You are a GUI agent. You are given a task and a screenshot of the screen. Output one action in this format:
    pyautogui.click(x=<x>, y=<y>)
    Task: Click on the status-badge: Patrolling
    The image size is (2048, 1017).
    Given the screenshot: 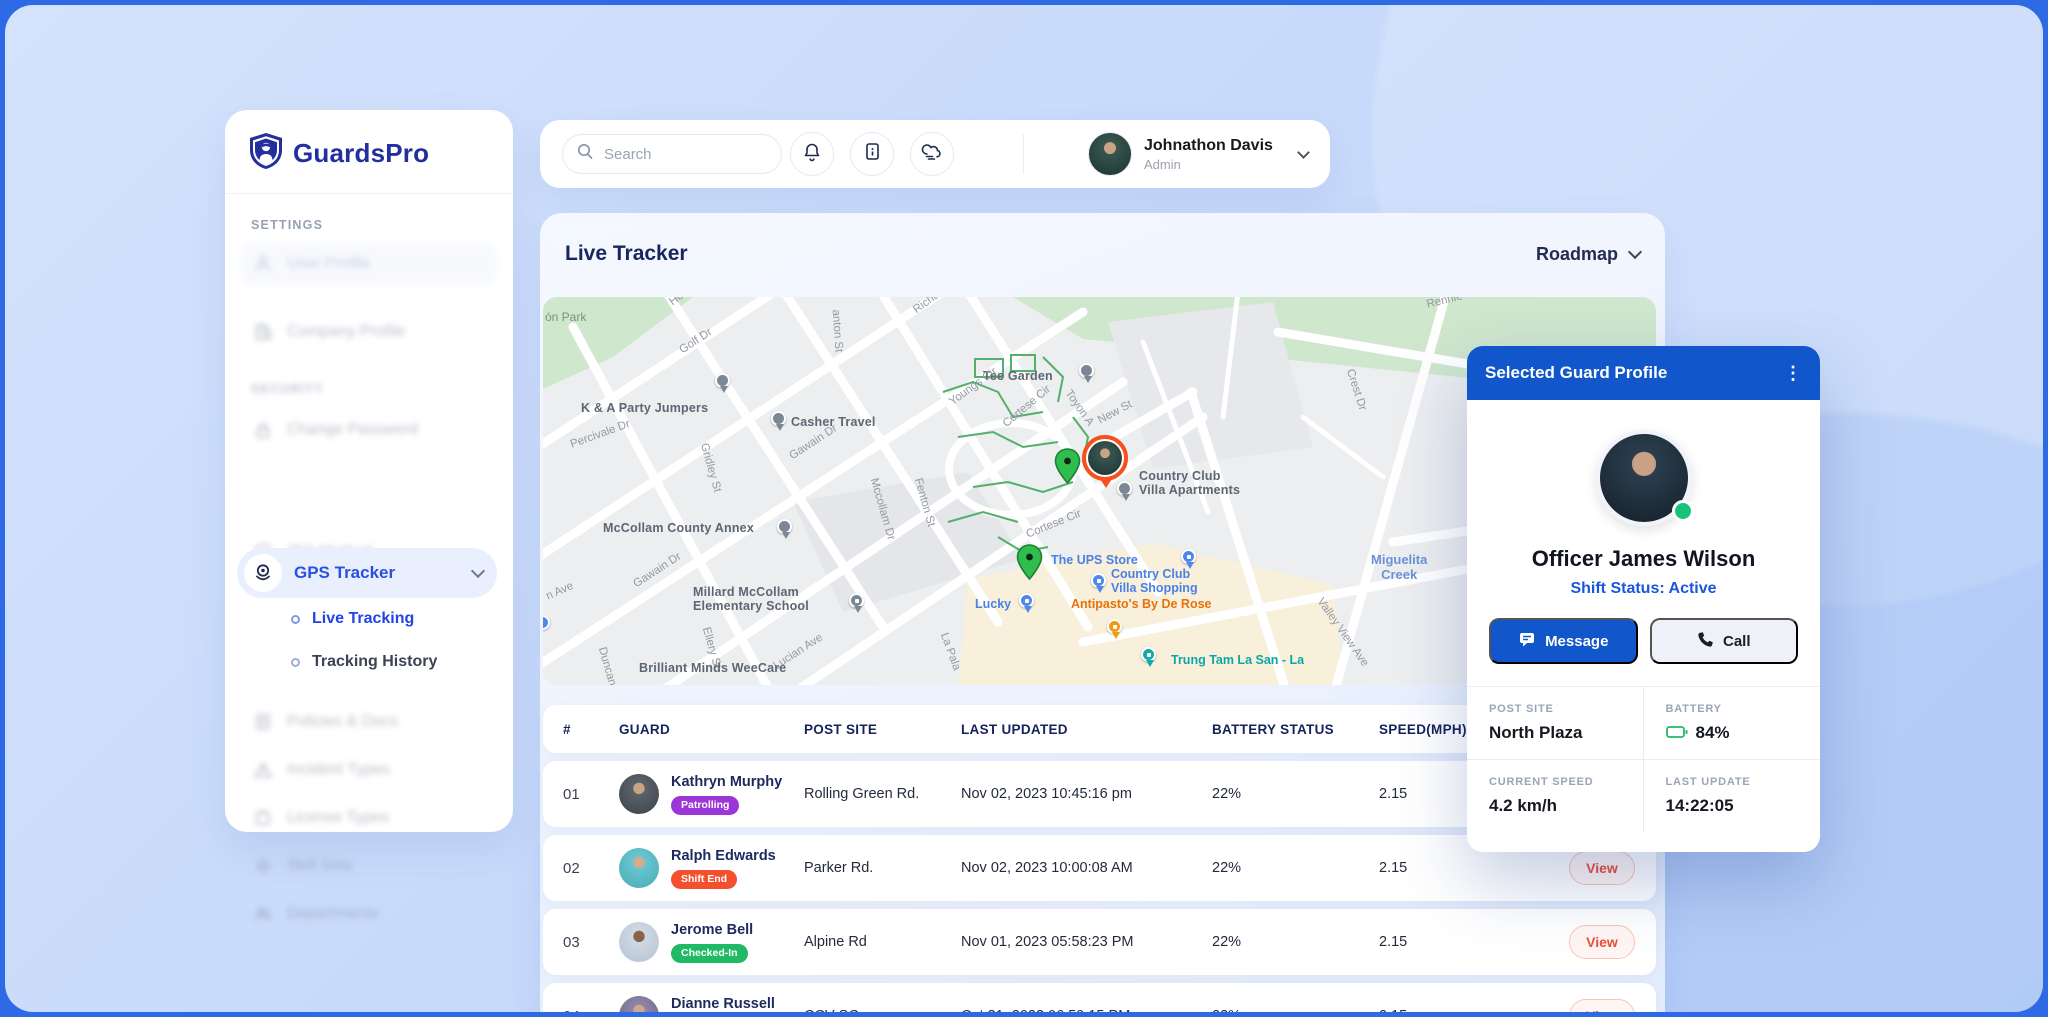 What is the action you would take?
    pyautogui.click(x=705, y=805)
    